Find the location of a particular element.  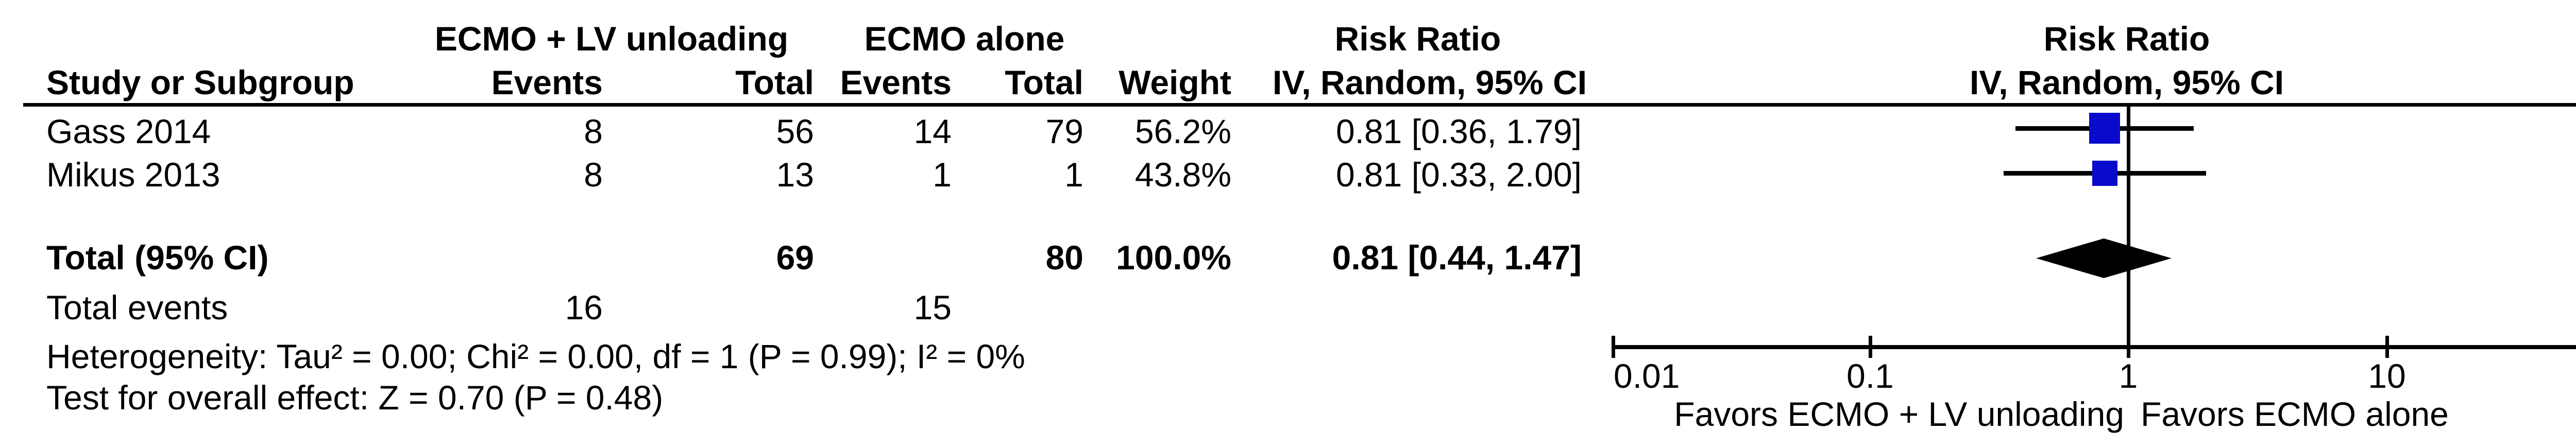

study-column-header: Study or Subgroup is located at coordinates (200, 82).